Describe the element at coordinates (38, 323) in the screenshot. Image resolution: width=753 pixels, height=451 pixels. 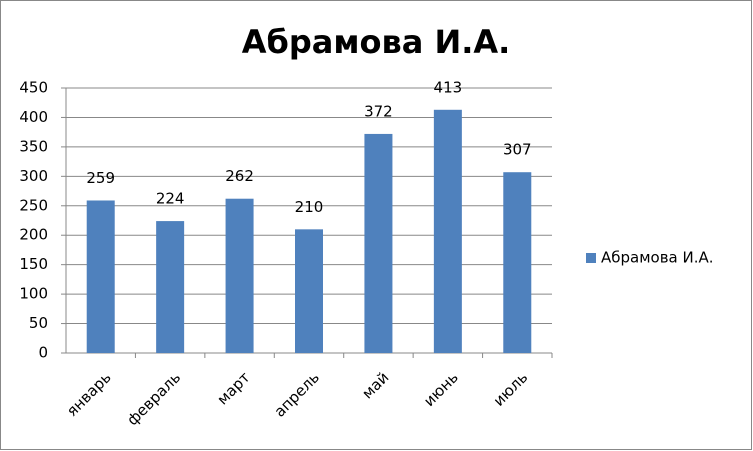
I see `y-tick-label: 50` at that location.